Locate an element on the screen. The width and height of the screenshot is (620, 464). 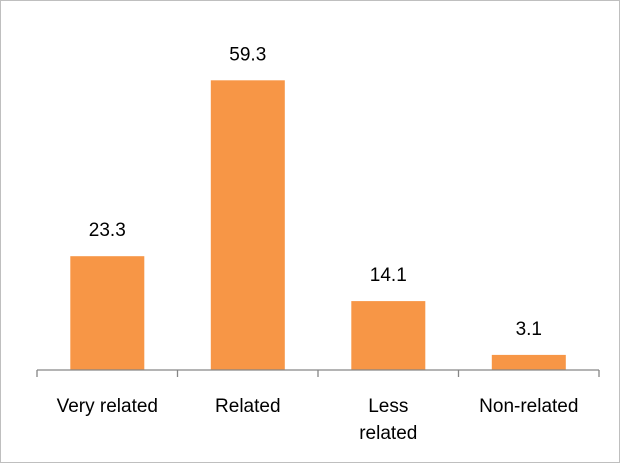
data-label-2: 14.1 is located at coordinates (388, 275).